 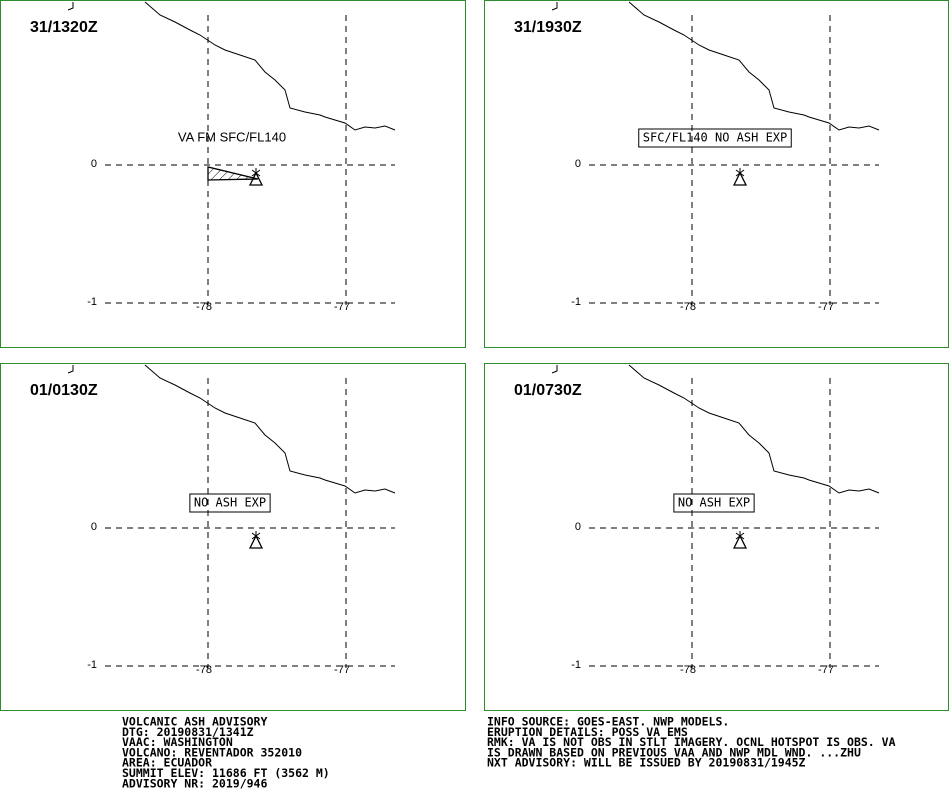 What do you see at coordinates (212, 752) in the screenshot?
I see `advisory-line: VOLCANO: REVENTADOR 352010` at bounding box center [212, 752].